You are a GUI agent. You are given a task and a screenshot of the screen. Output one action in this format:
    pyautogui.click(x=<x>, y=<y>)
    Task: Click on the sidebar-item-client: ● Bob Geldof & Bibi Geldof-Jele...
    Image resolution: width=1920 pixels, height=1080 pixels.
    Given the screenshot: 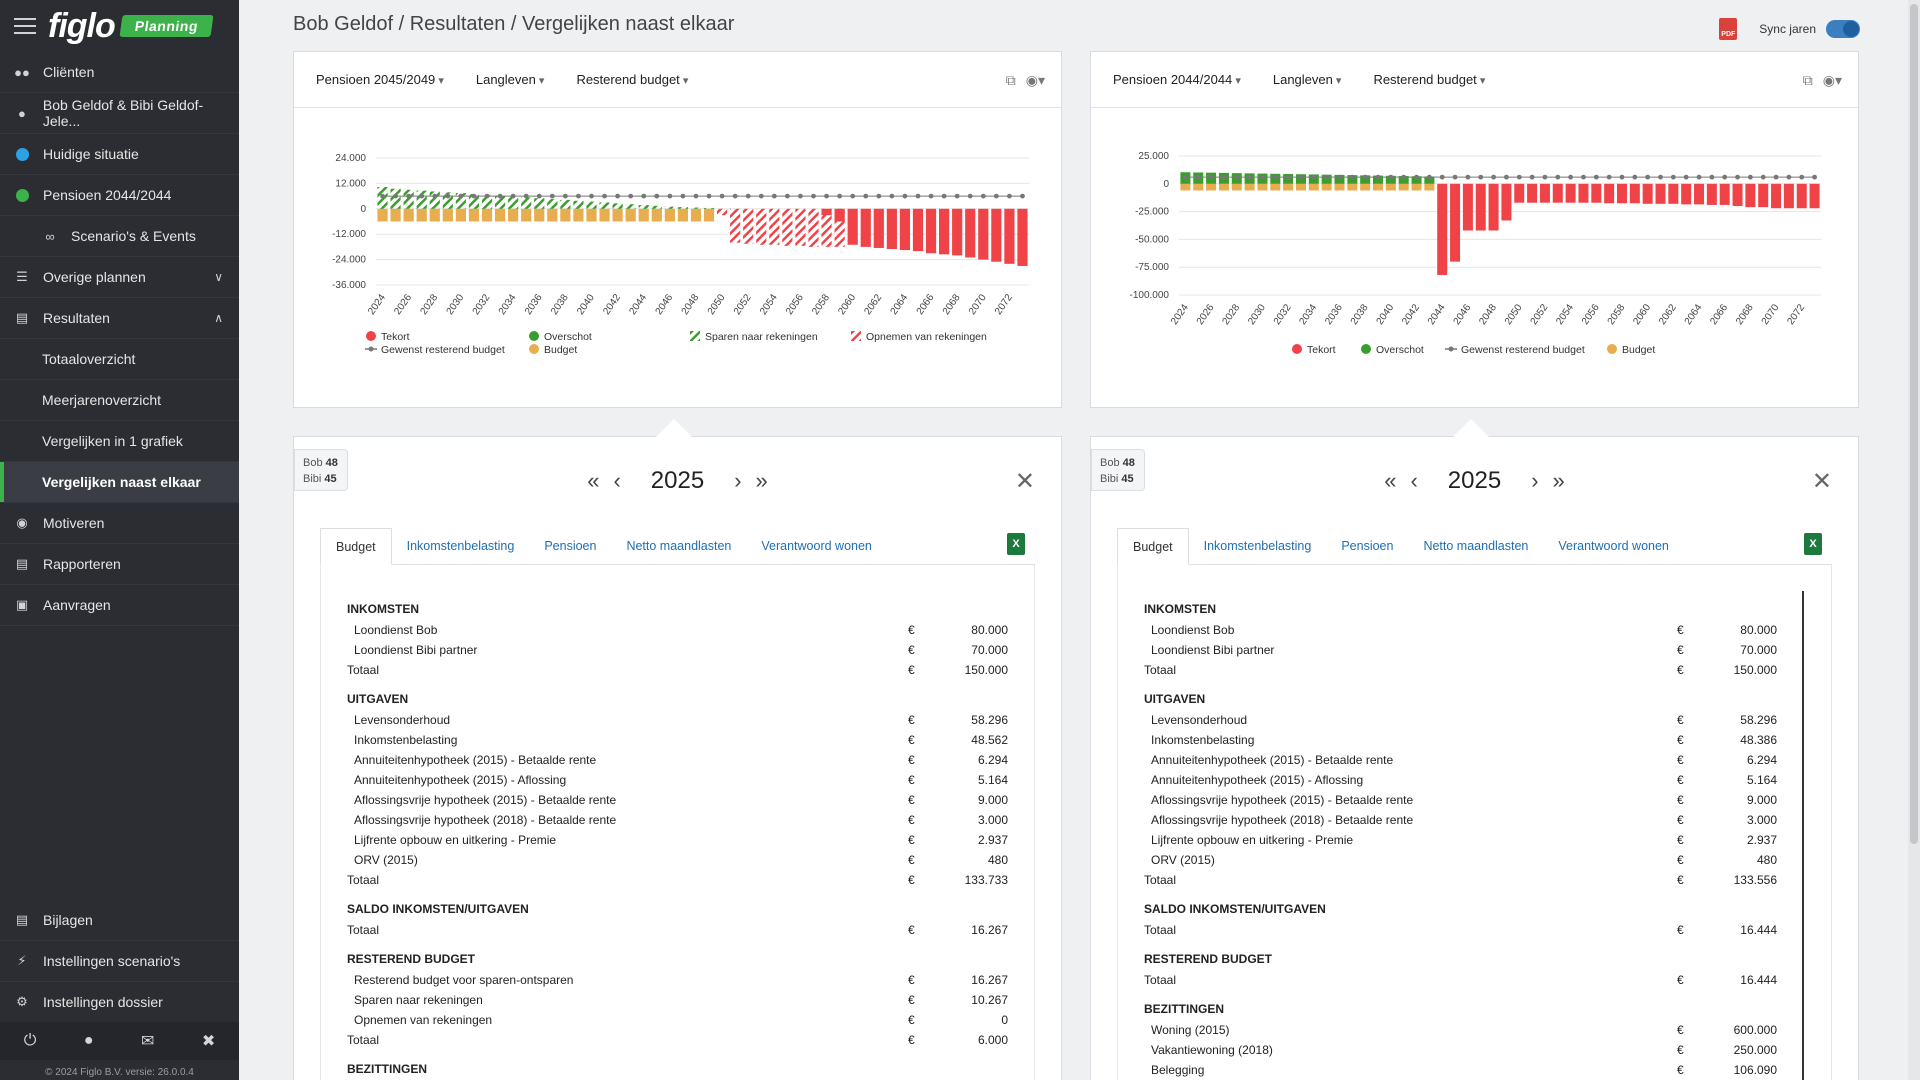 What is the action you would take?
    pyautogui.click(x=119, y=113)
    